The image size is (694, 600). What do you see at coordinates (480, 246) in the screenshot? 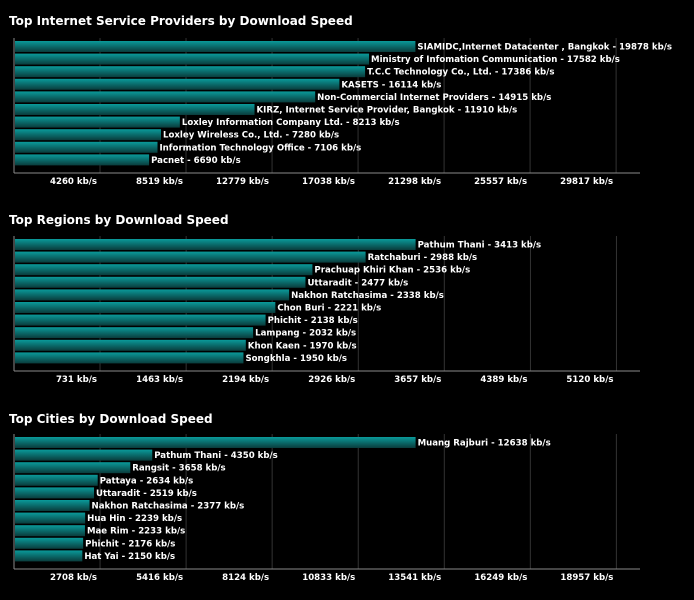
I see `regions-bar-label: Pathum Thani - 3413 kb/s` at bounding box center [480, 246].